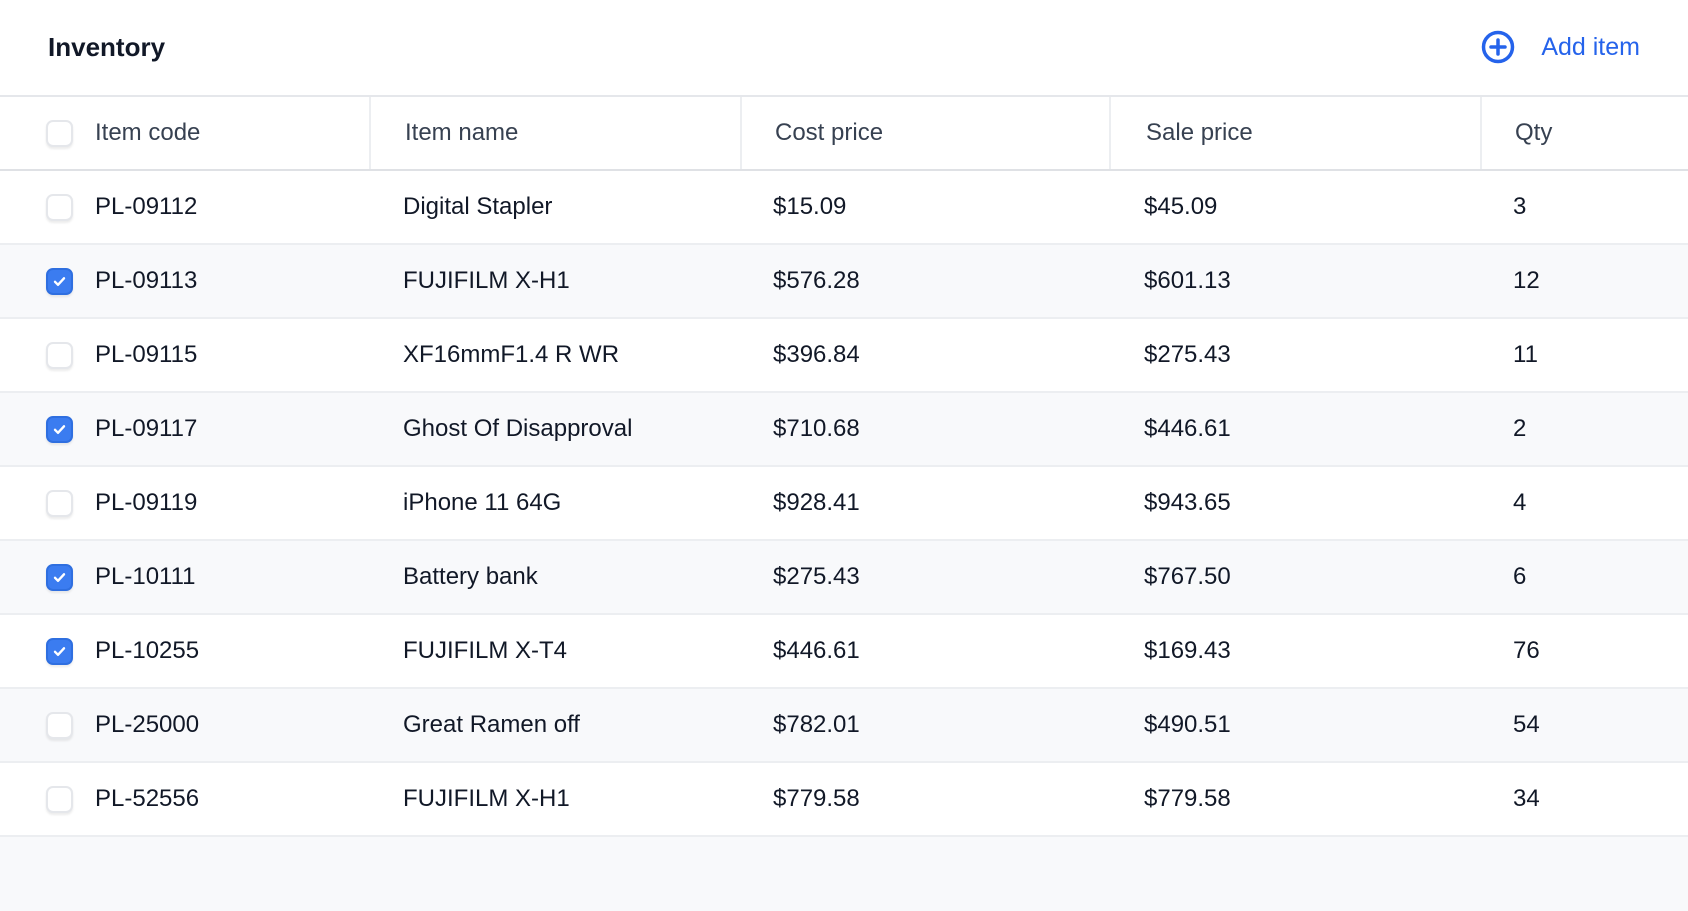 The image size is (1688, 911). I want to click on quantity: 76, so click(1526, 650).